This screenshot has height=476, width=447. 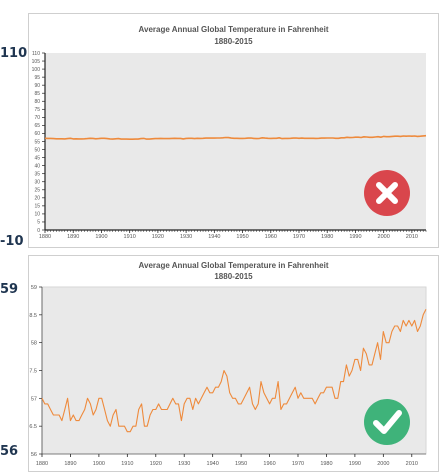 I want to click on y-tick-label: 35, so click(x=37, y=174).